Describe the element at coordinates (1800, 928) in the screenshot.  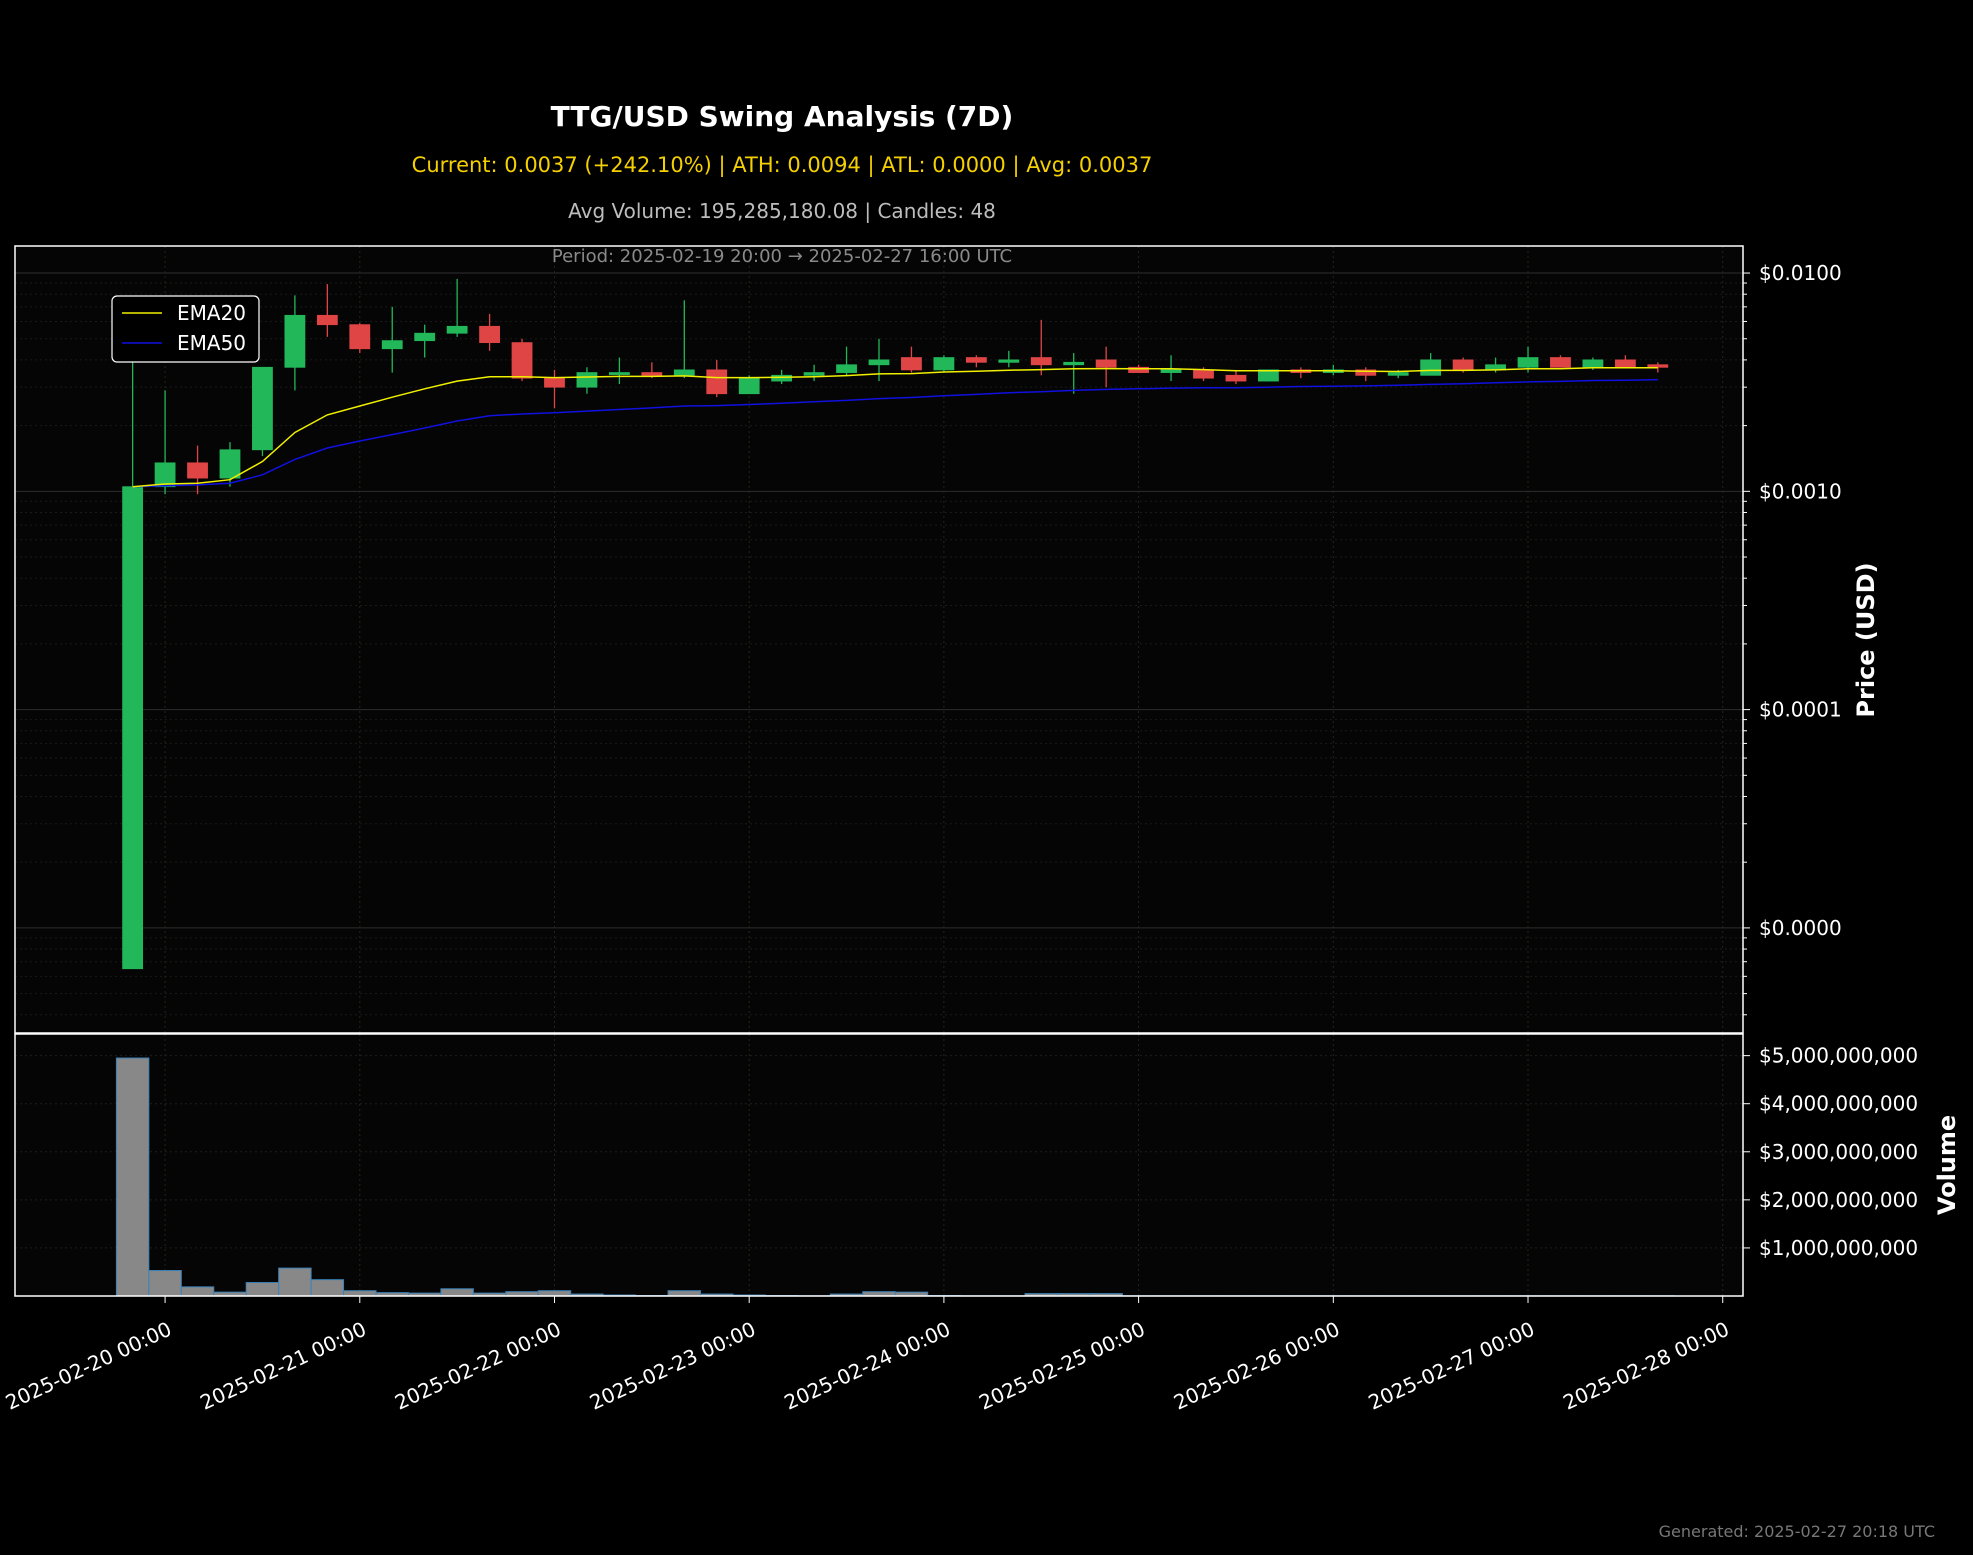
I see `price-tick-label: $0.0000` at that location.